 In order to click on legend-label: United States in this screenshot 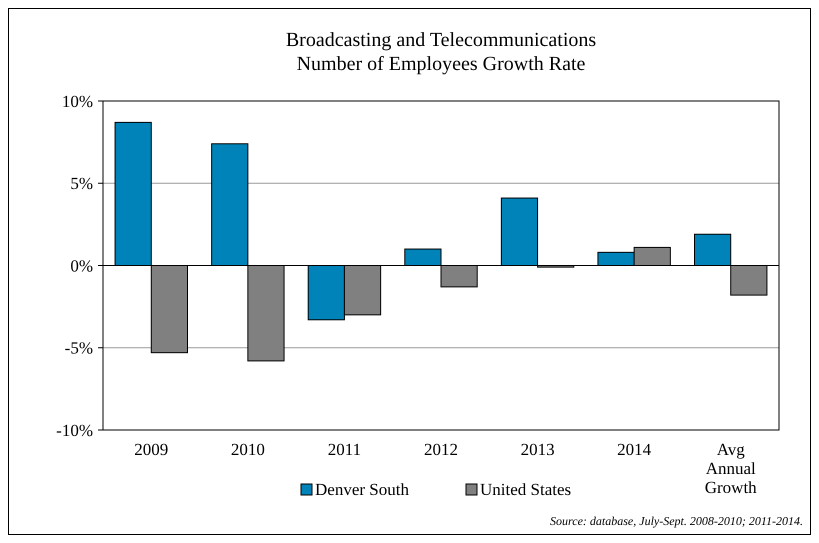, I will do `click(526, 489)`.